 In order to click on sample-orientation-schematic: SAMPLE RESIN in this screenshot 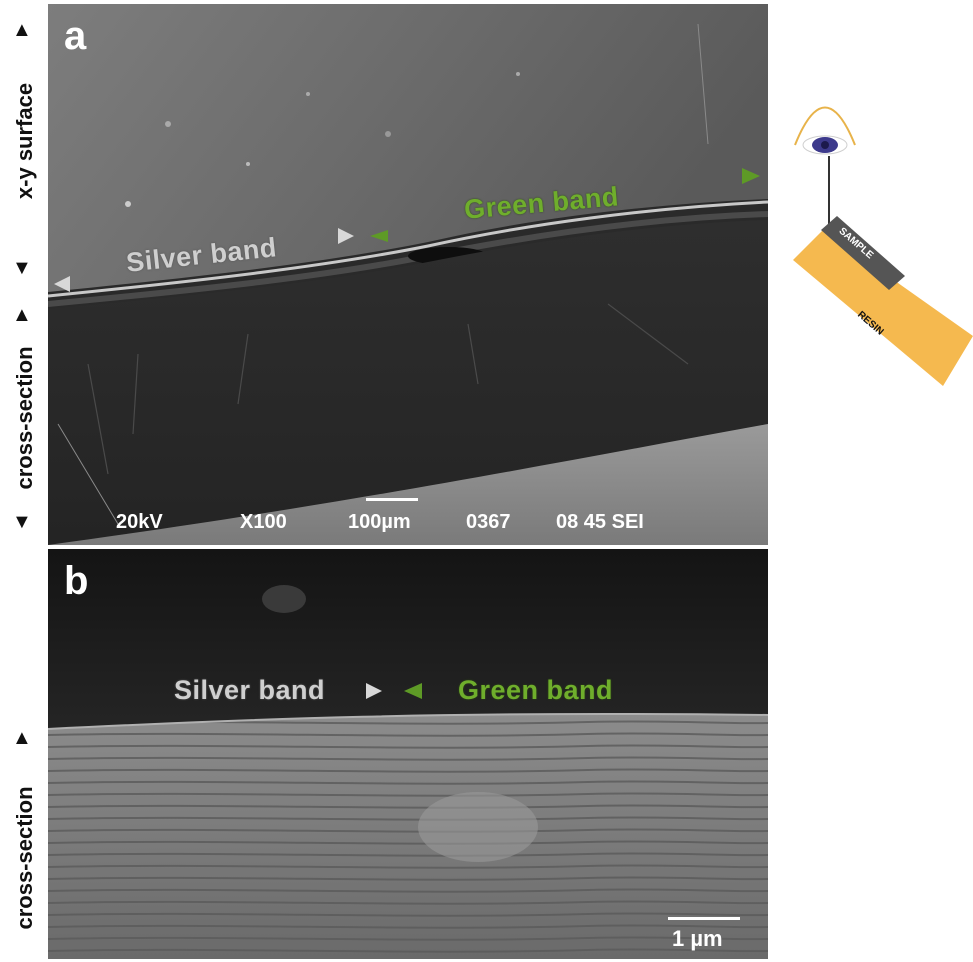, I will do `click(874, 250)`.